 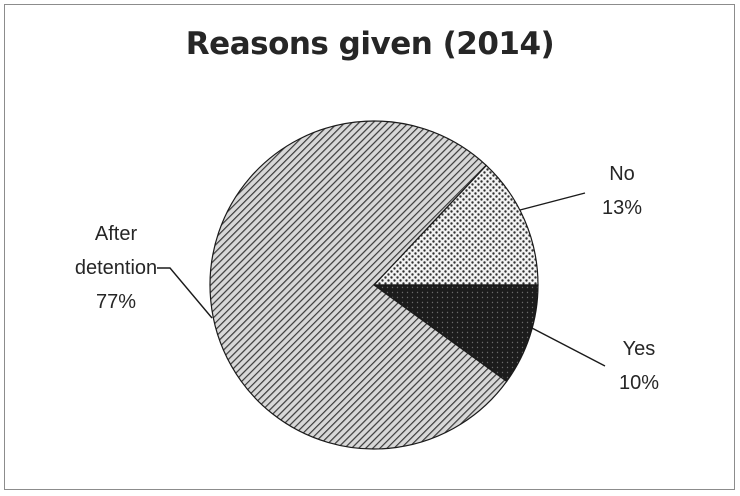 I want to click on slice-label-yes: Yes, so click(x=639, y=349).